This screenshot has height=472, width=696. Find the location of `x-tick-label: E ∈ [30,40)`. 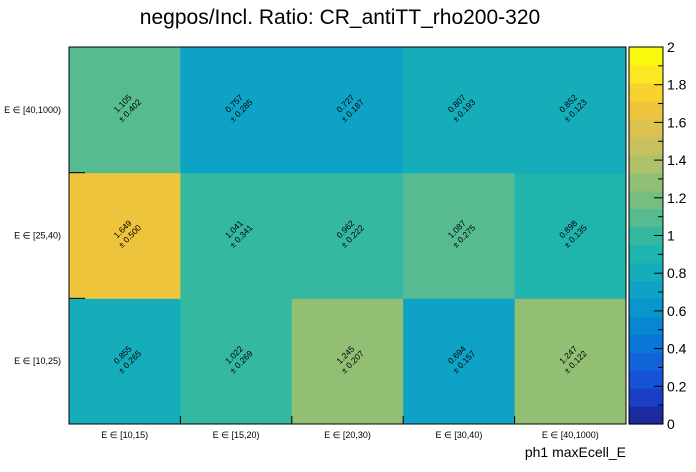

x-tick-label: E ∈ [30,40) is located at coordinates (458, 435).